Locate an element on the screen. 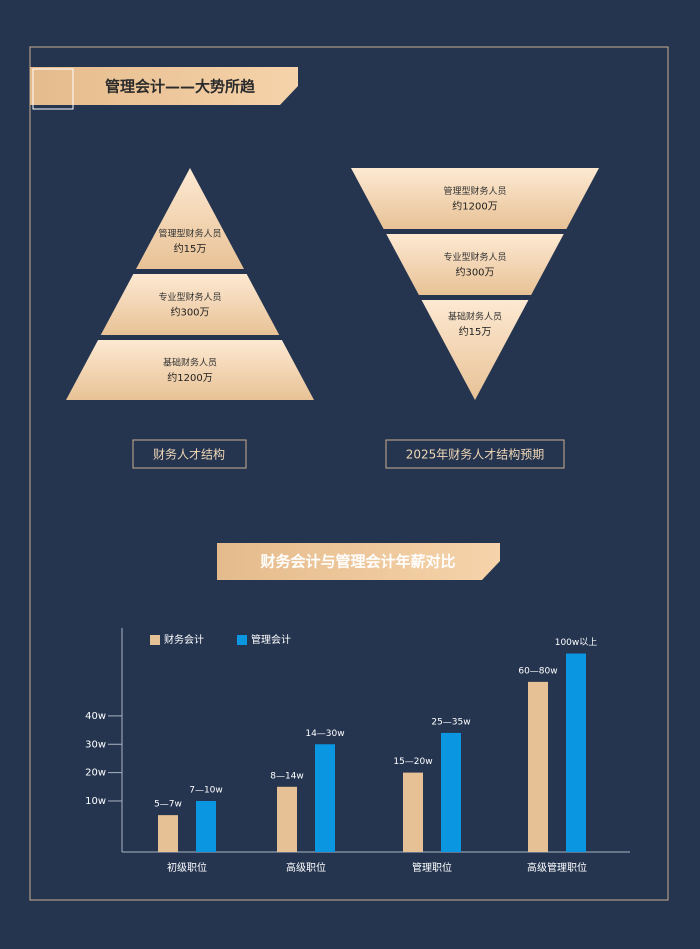 The image size is (700, 949). x-tick-label: 高级管理职位 is located at coordinates (557, 867).